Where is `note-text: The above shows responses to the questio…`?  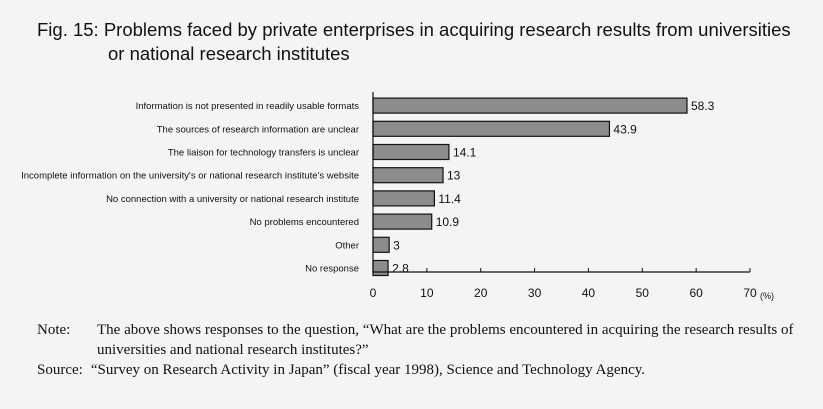 note-text: The above shows responses to the questio… is located at coordinates (445, 340).